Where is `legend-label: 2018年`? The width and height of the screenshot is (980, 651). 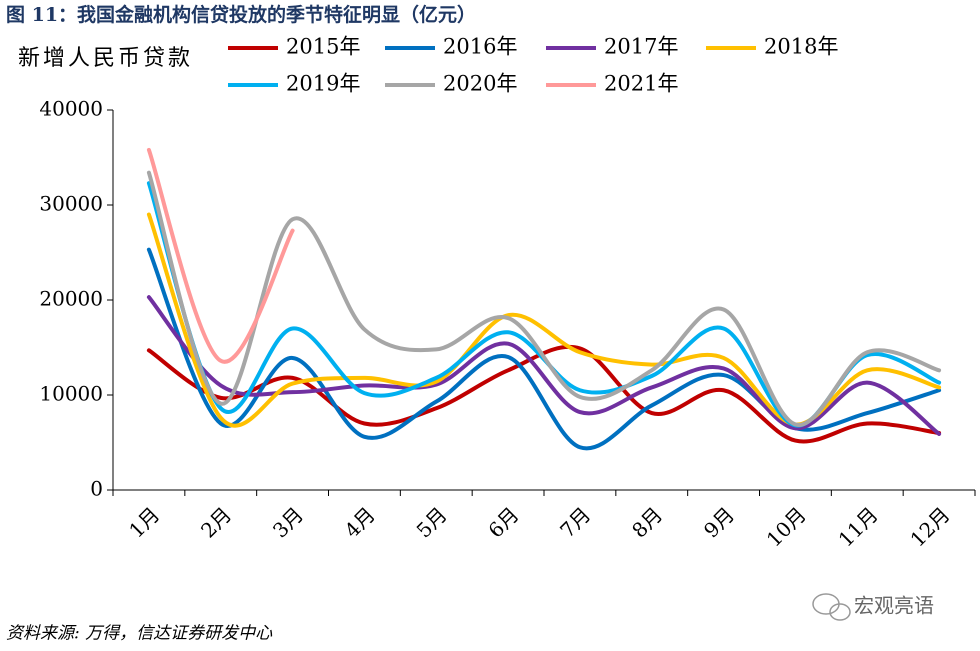 legend-label: 2018年 is located at coordinates (801, 47).